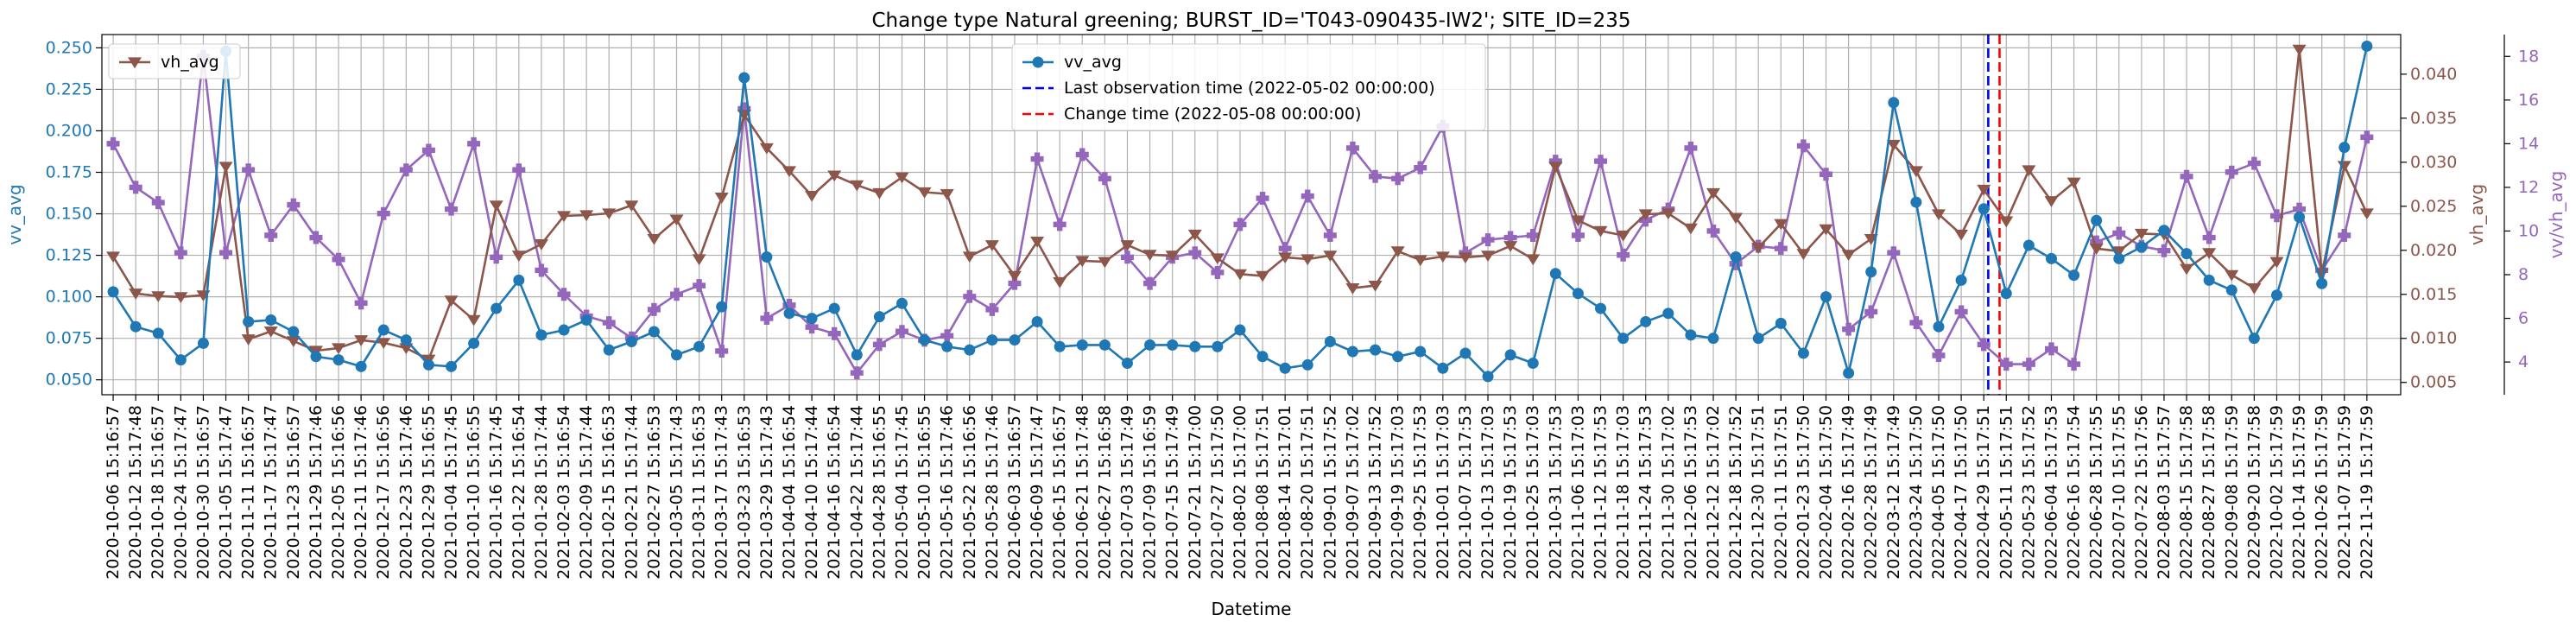 The height and width of the screenshot is (634, 2576). Describe the element at coordinates (1826, 492) in the screenshot. I see `x-tick-label: 2022-02-04 15:17:50` at that location.